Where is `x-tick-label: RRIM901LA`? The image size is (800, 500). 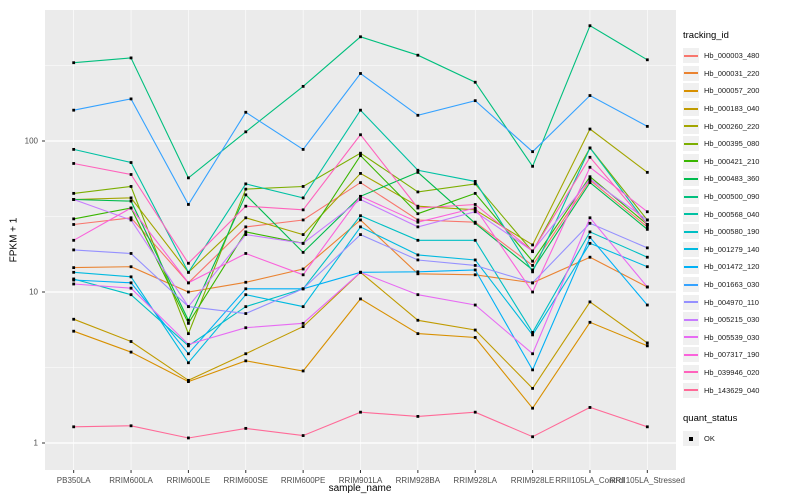
x-tick-label: RRIM901LA is located at coordinates (360, 480).